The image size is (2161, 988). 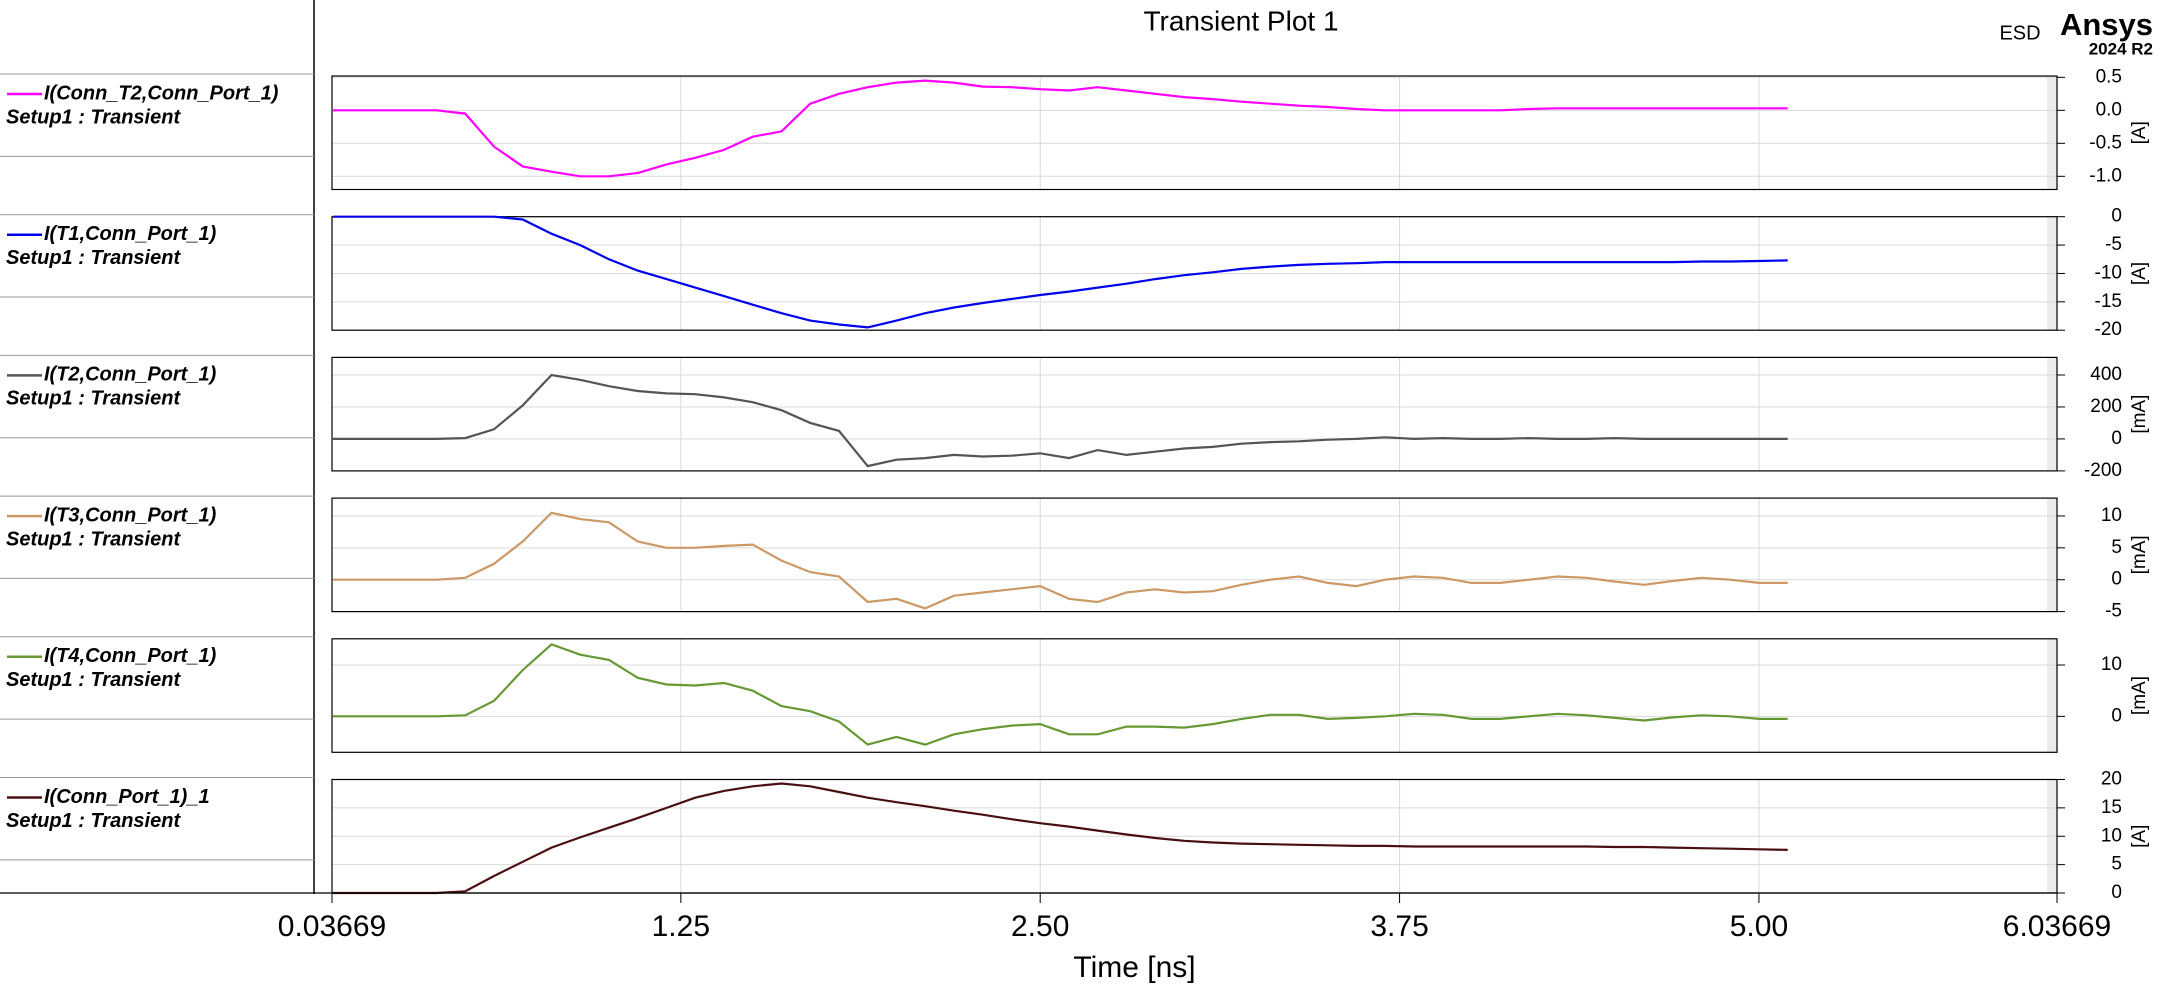 I want to click on brand: Ansys, so click(x=2106, y=24).